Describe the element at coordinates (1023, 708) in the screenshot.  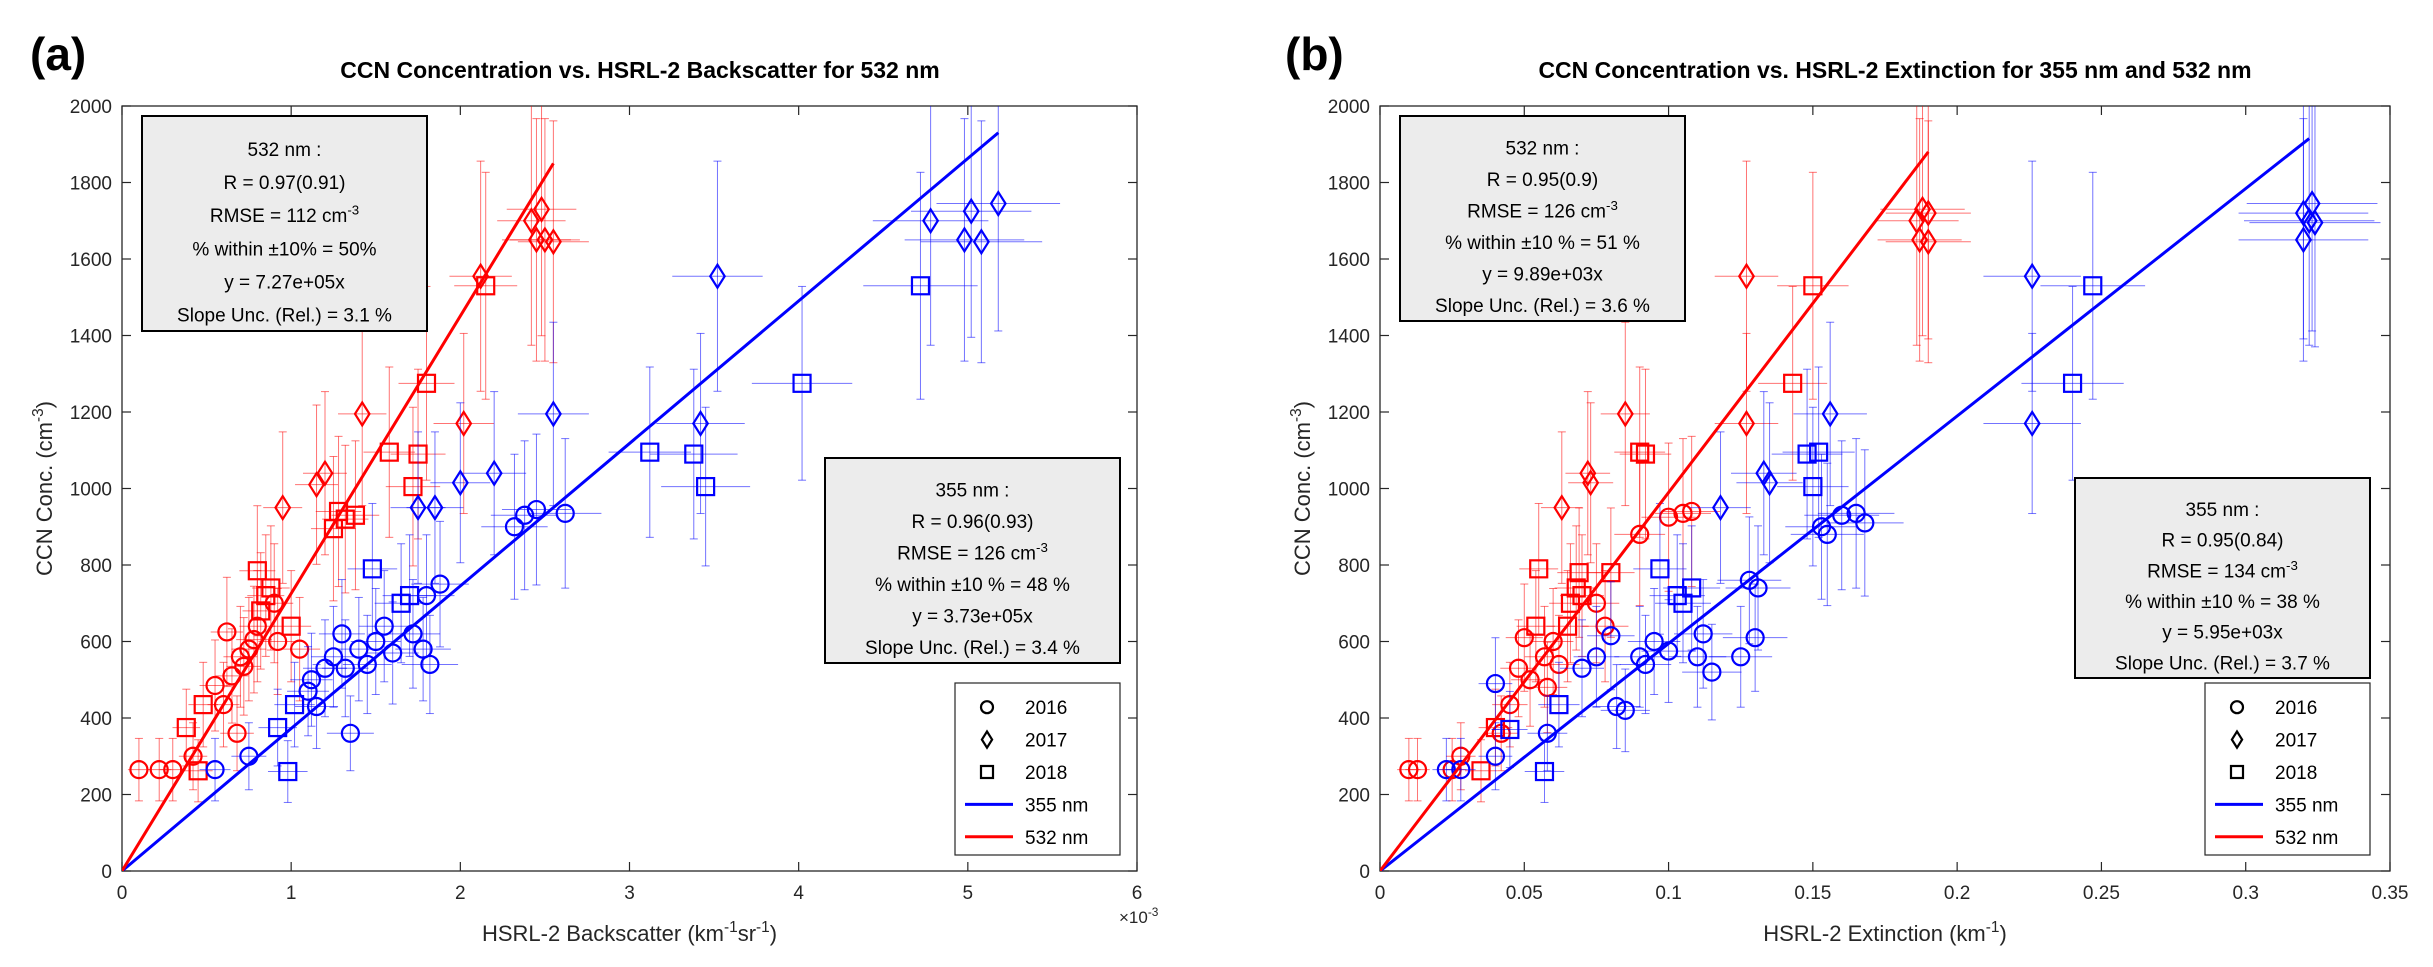
I see `legend-item: 2016` at that location.